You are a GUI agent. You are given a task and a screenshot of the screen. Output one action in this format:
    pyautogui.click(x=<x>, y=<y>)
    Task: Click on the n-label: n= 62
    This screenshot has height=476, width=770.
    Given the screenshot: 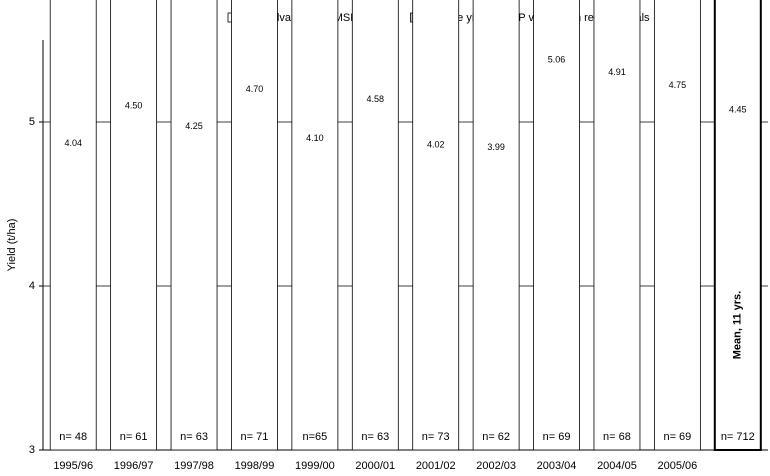 What is the action you would take?
    pyautogui.click(x=496, y=437)
    